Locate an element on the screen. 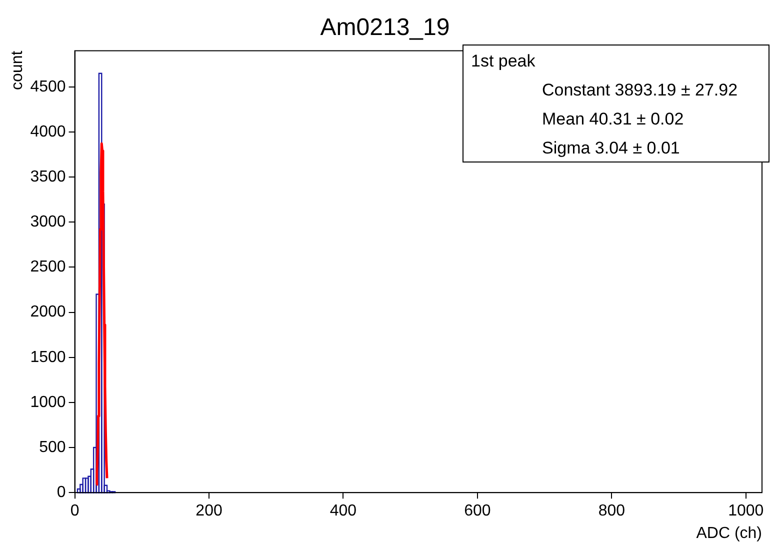 The width and height of the screenshot is (780, 555). annotation: Sigma 3.04 ± 0.01 is located at coordinates (611, 148).